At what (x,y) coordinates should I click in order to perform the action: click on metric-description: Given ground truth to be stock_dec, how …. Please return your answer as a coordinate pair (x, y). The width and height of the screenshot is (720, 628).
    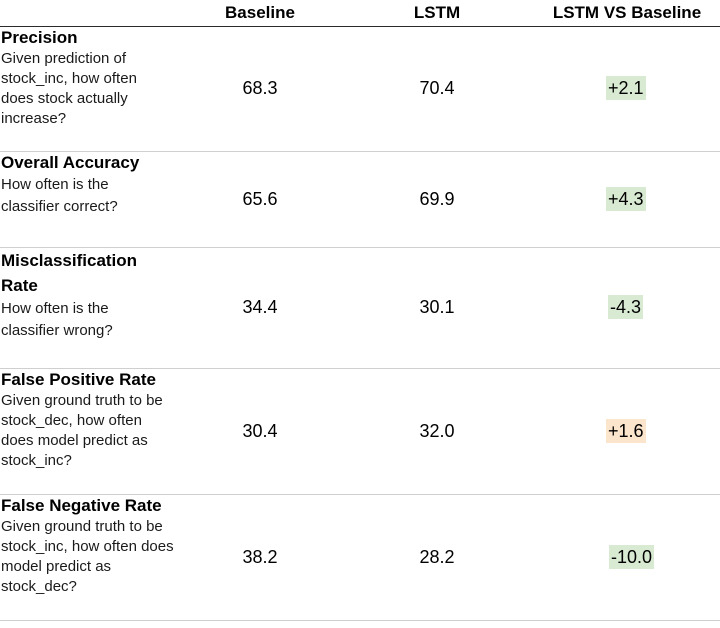
    Looking at the image, I should click on (82, 430).